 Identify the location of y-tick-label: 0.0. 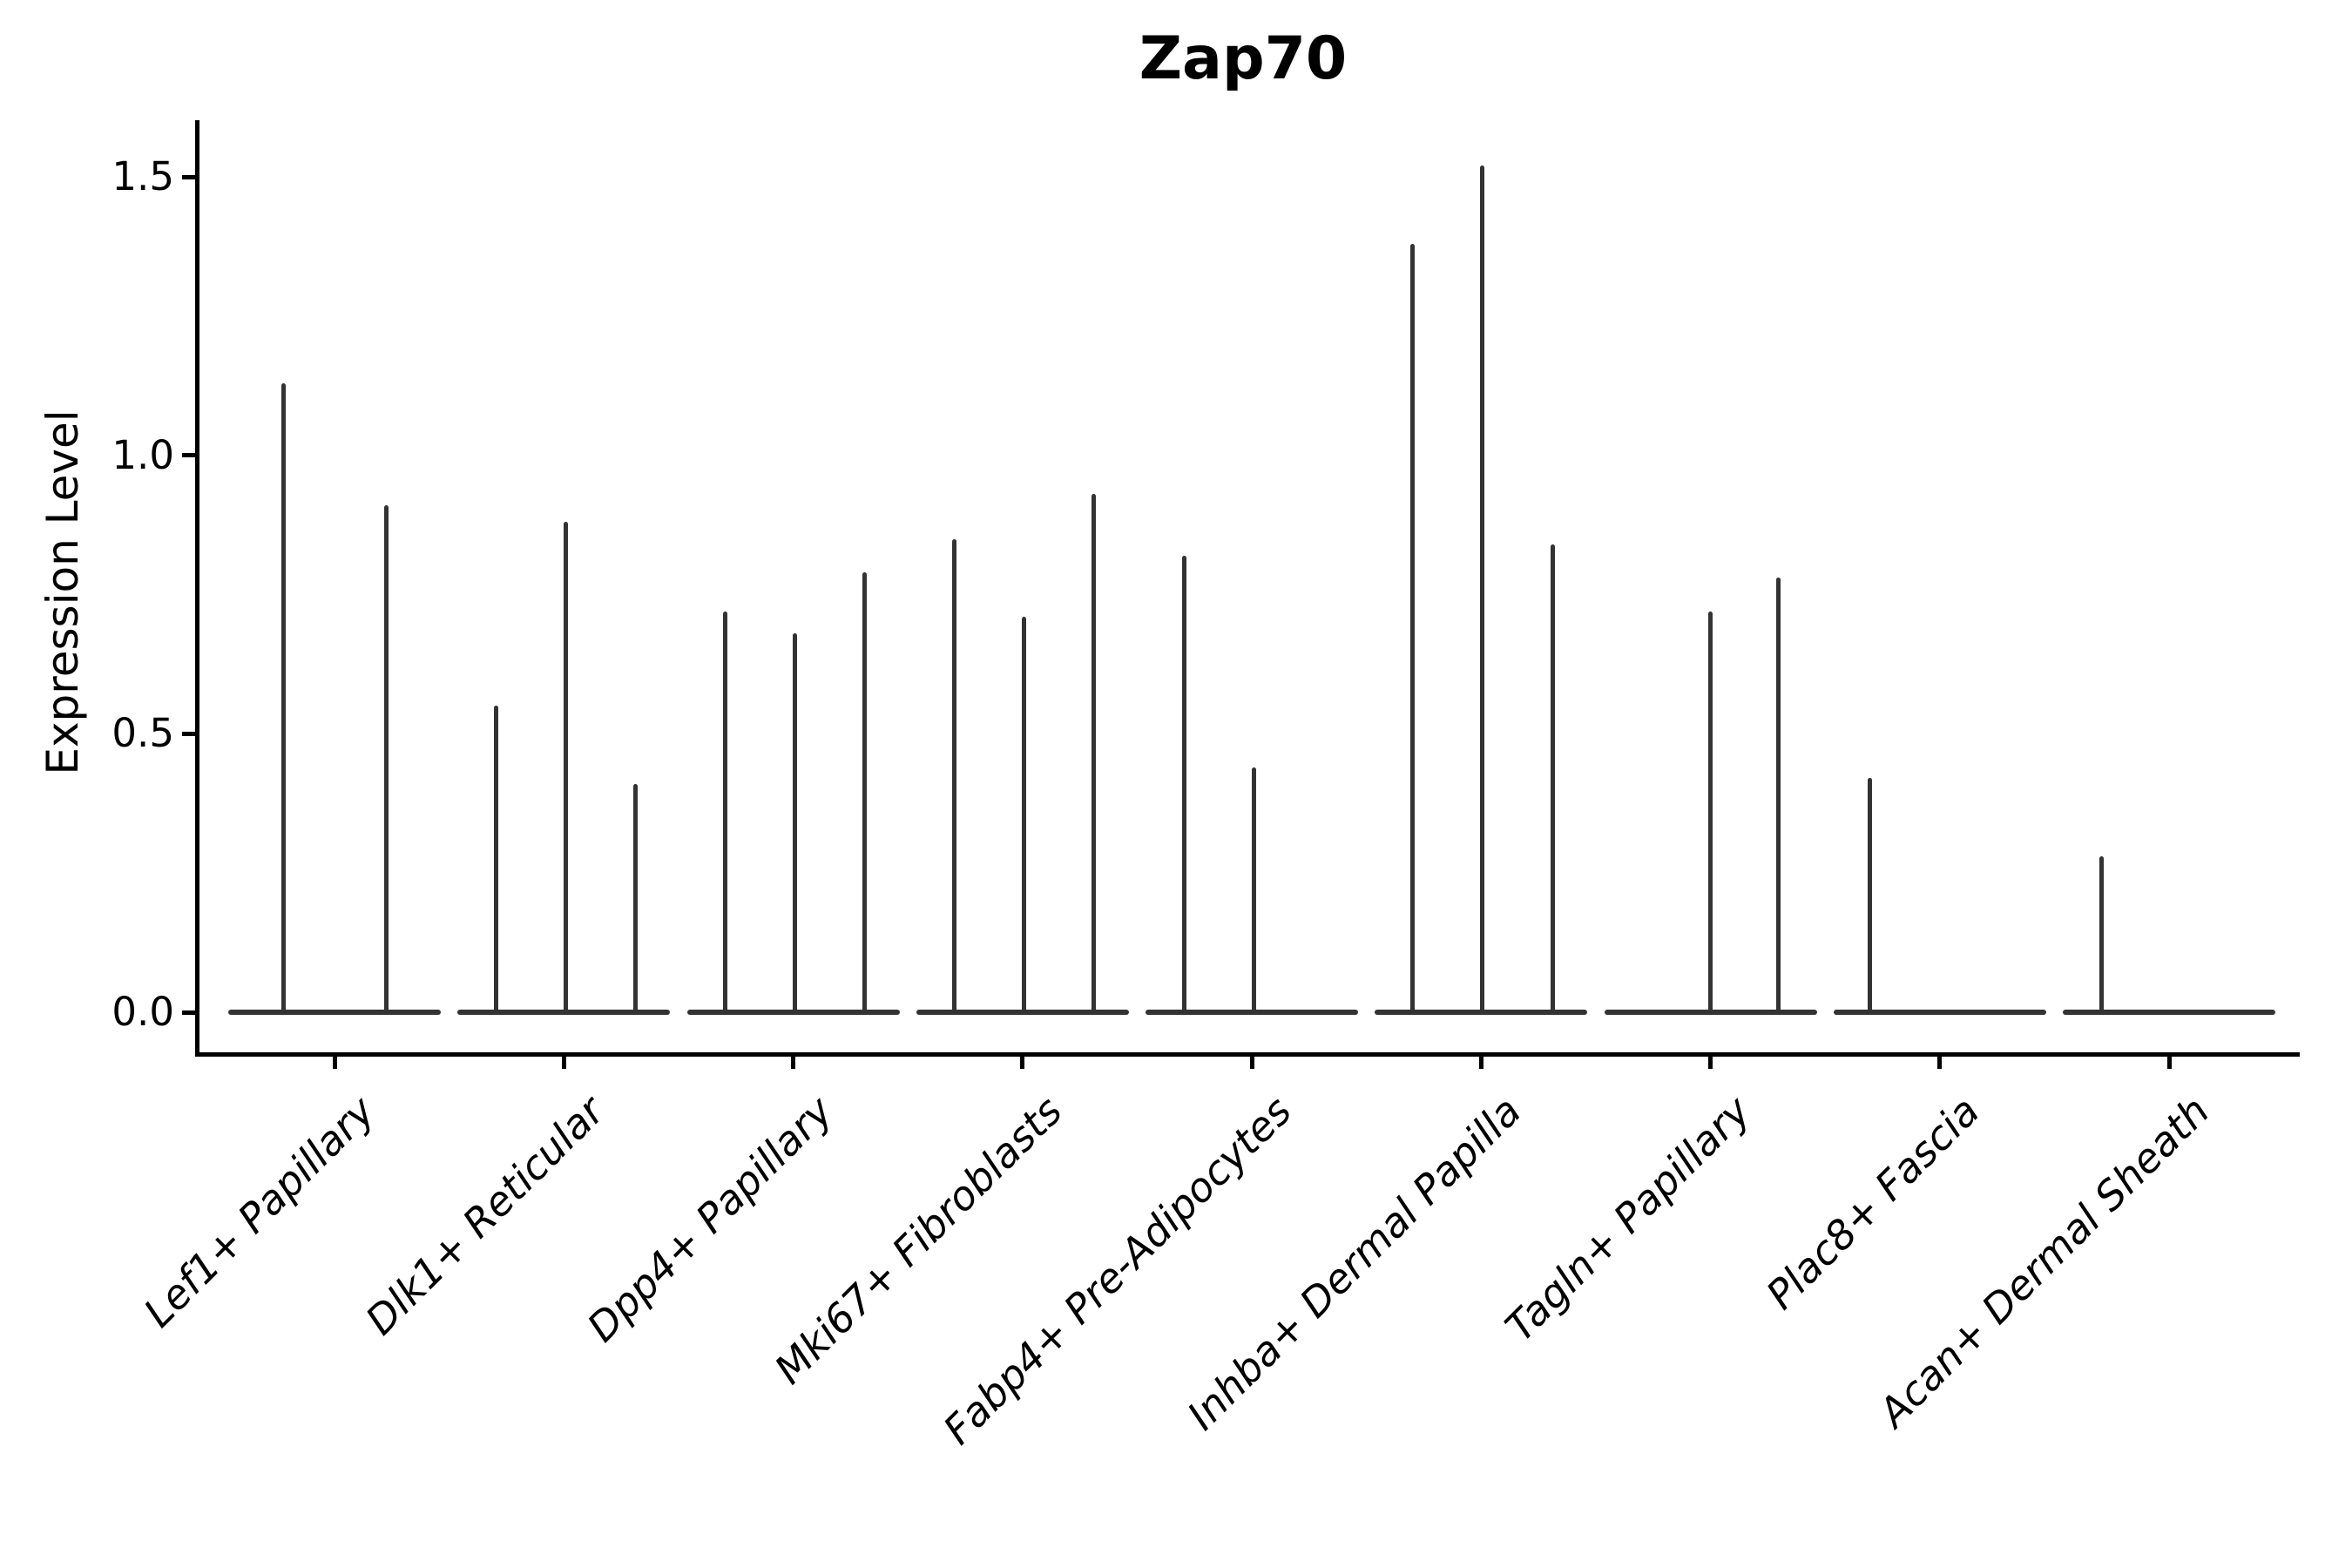
(143, 1012).